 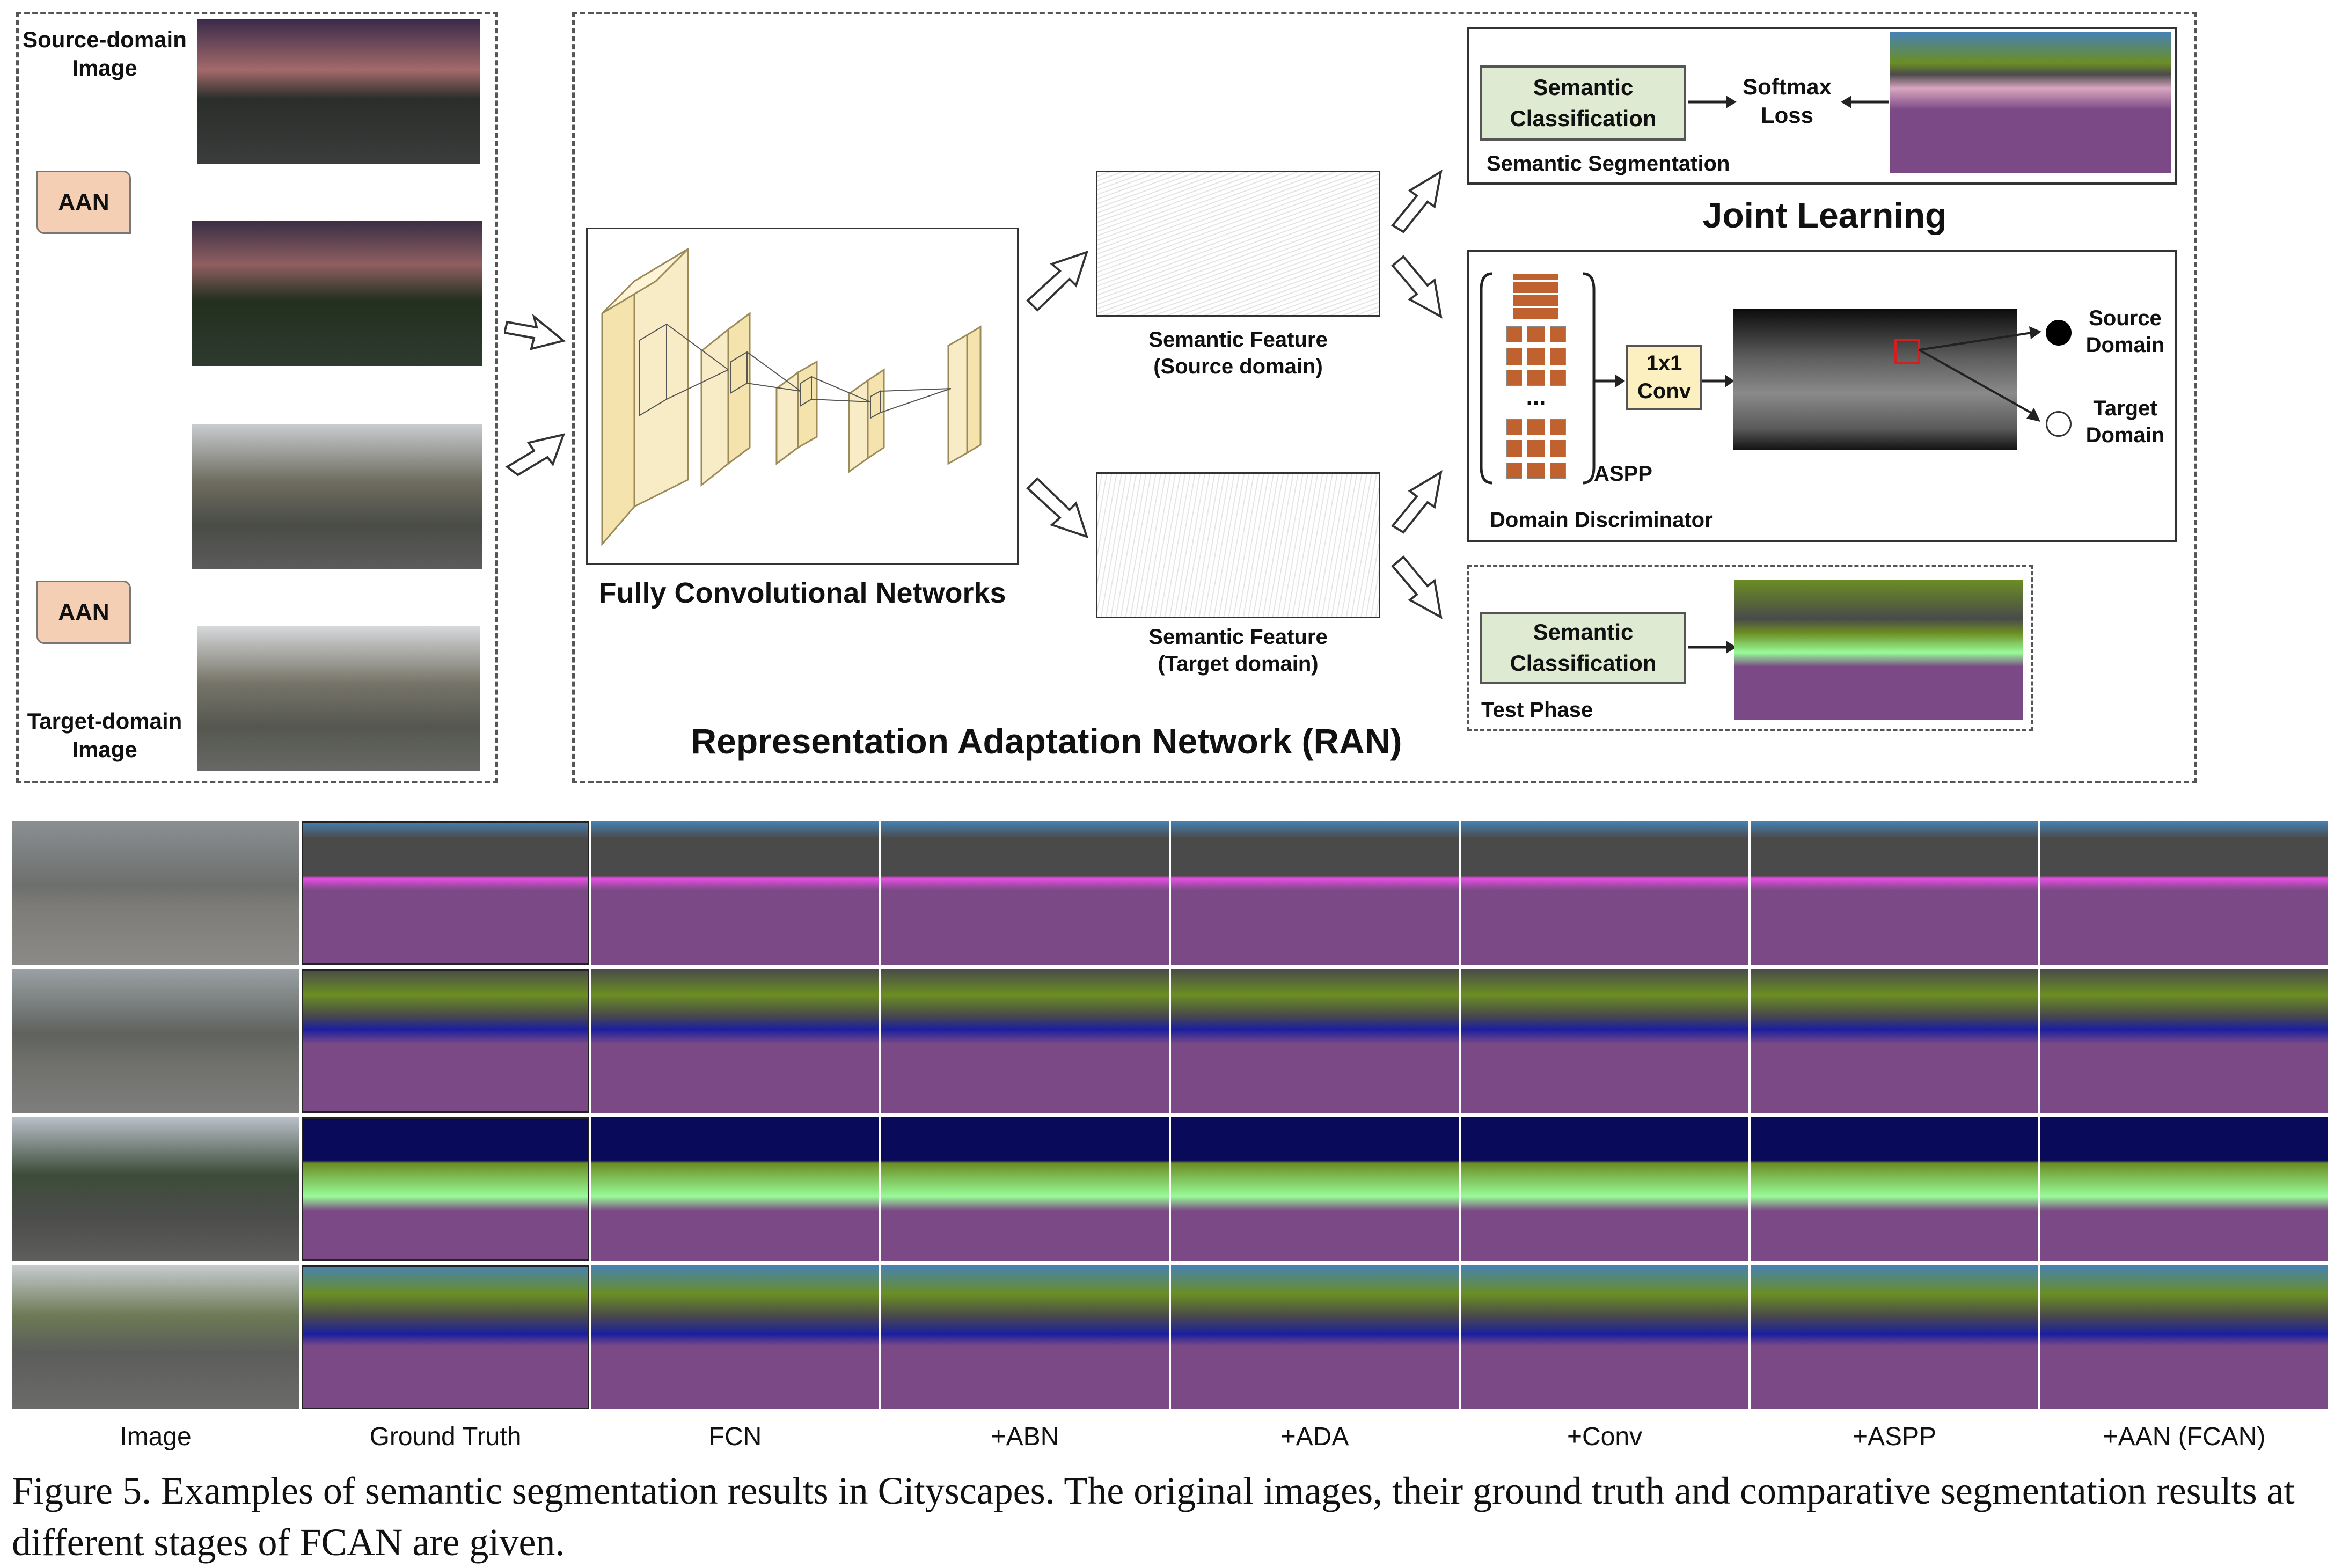 What do you see at coordinates (1824, 215) in the screenshot?
I see `joint-learning-title: Joint Learning` at bounding box center [1824, 215].